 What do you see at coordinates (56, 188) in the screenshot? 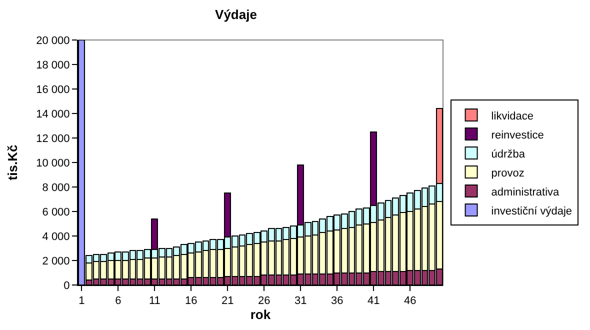
I see `y-tick-label: 8 000` at bounding box center [56, 188].